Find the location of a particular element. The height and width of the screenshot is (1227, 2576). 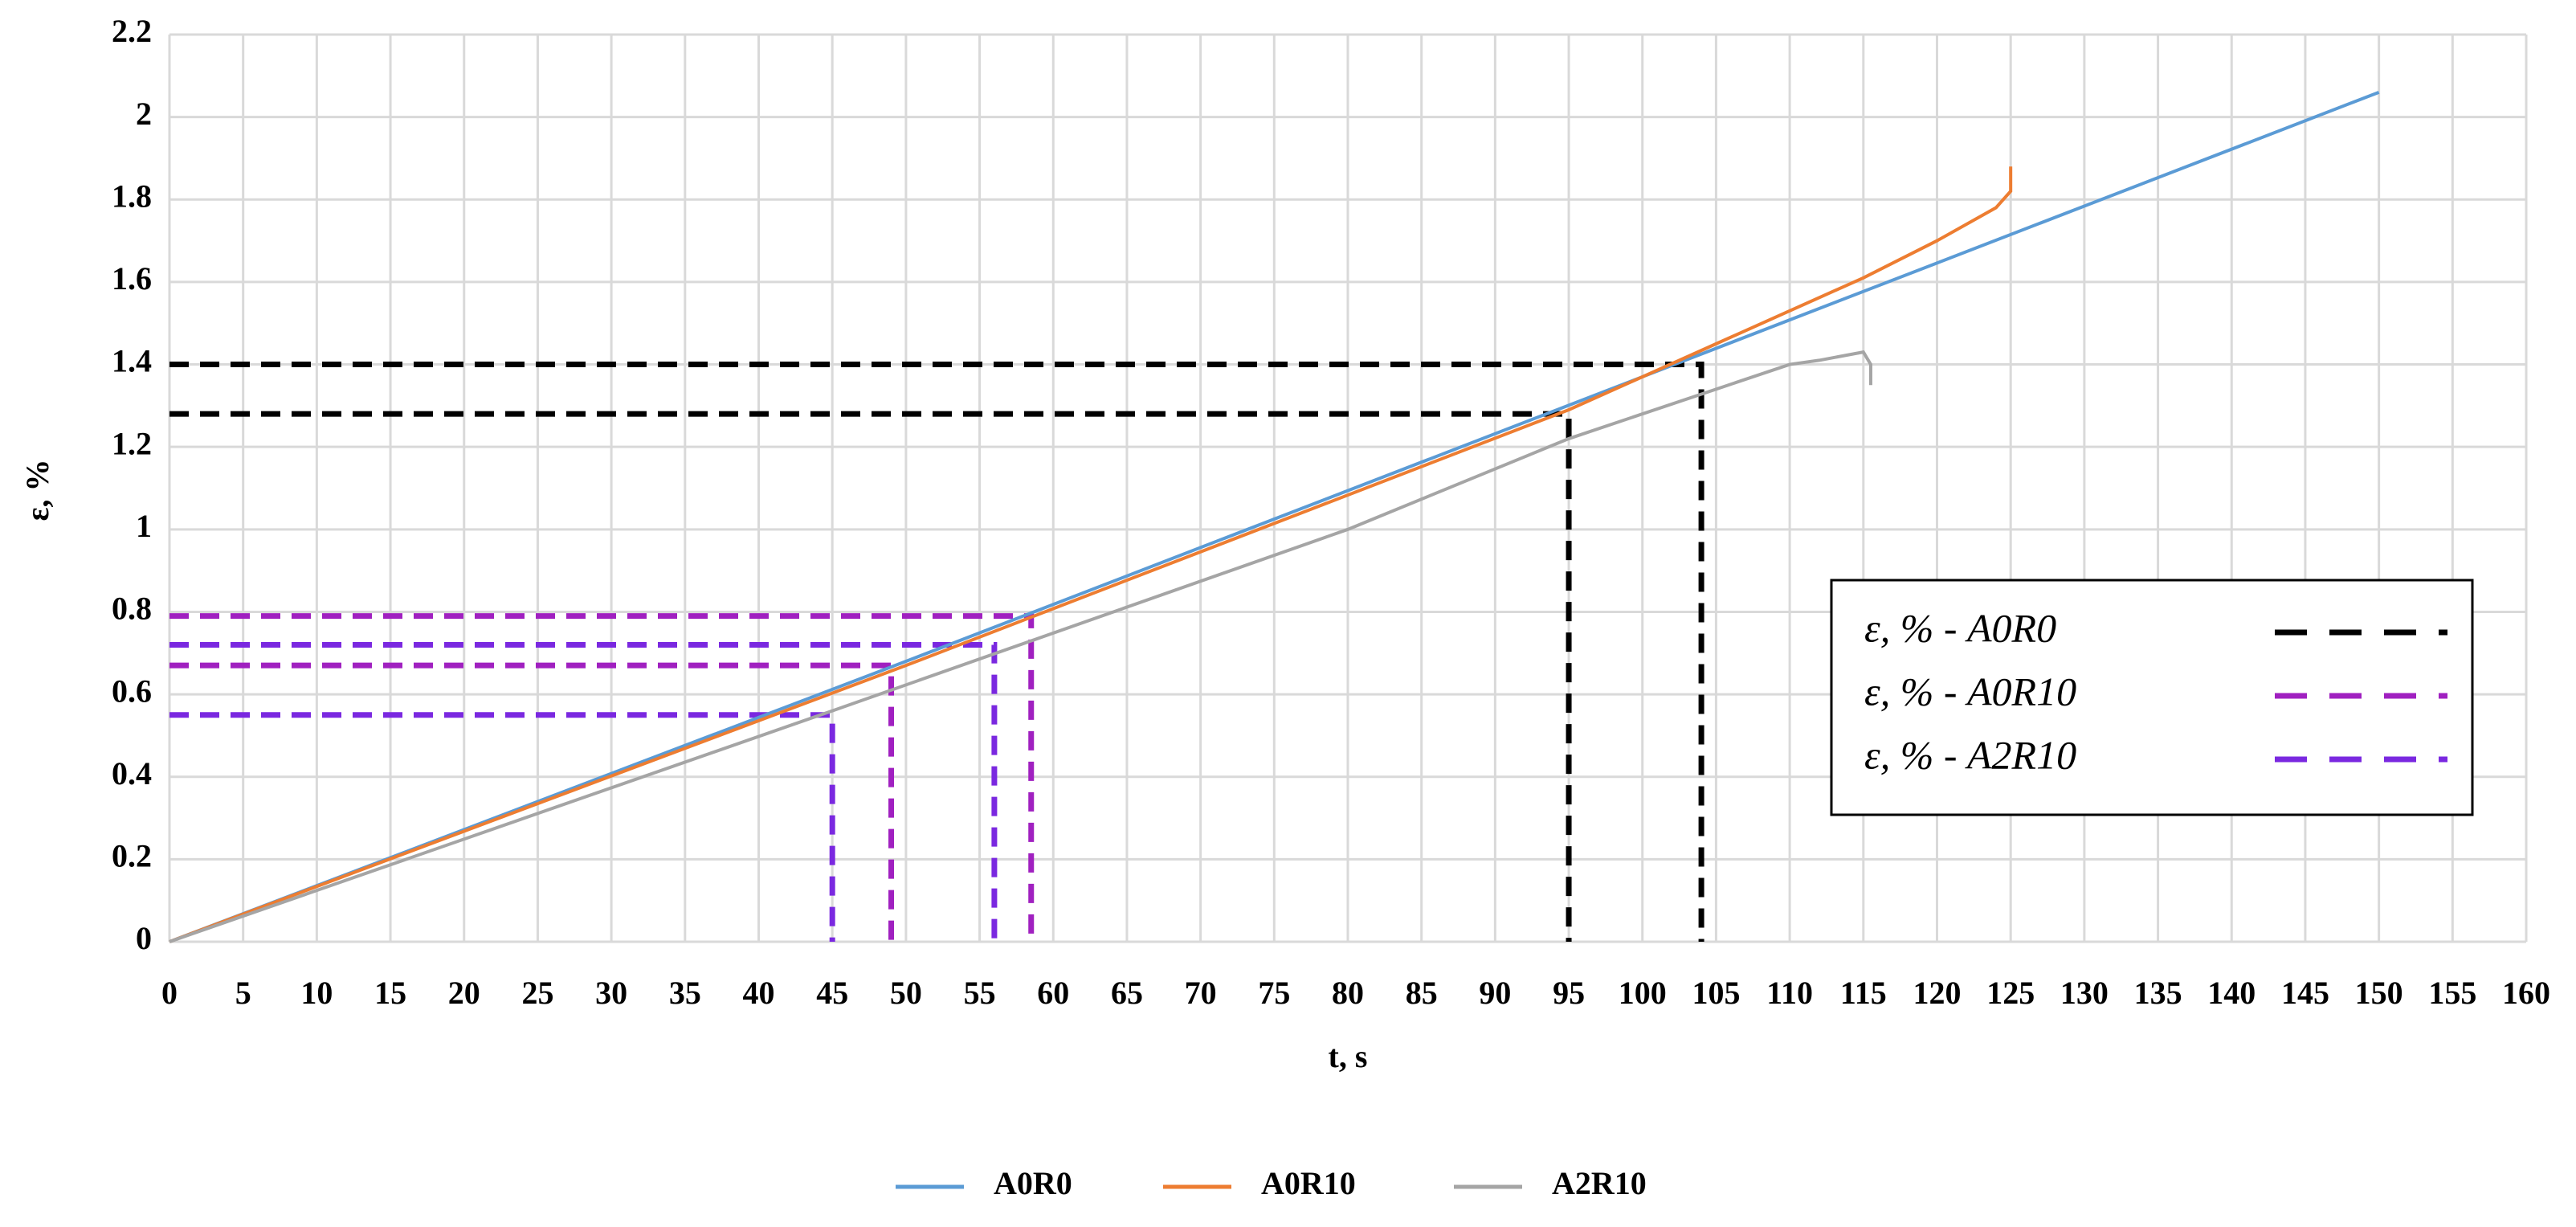

x-tick-label: 110 is located at coordinates (1789, 993).